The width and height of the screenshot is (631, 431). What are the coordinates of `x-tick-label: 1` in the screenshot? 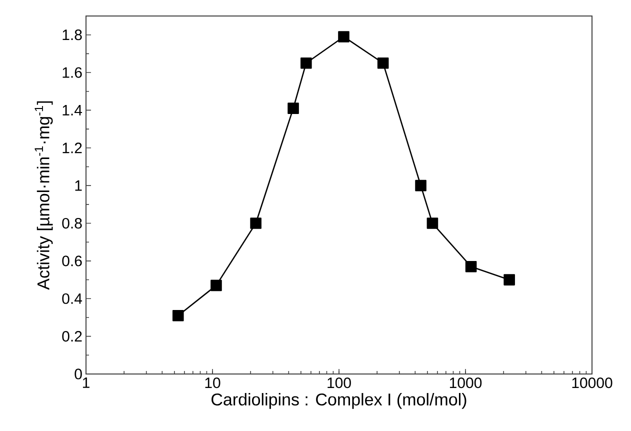 It's located at (86, 383).